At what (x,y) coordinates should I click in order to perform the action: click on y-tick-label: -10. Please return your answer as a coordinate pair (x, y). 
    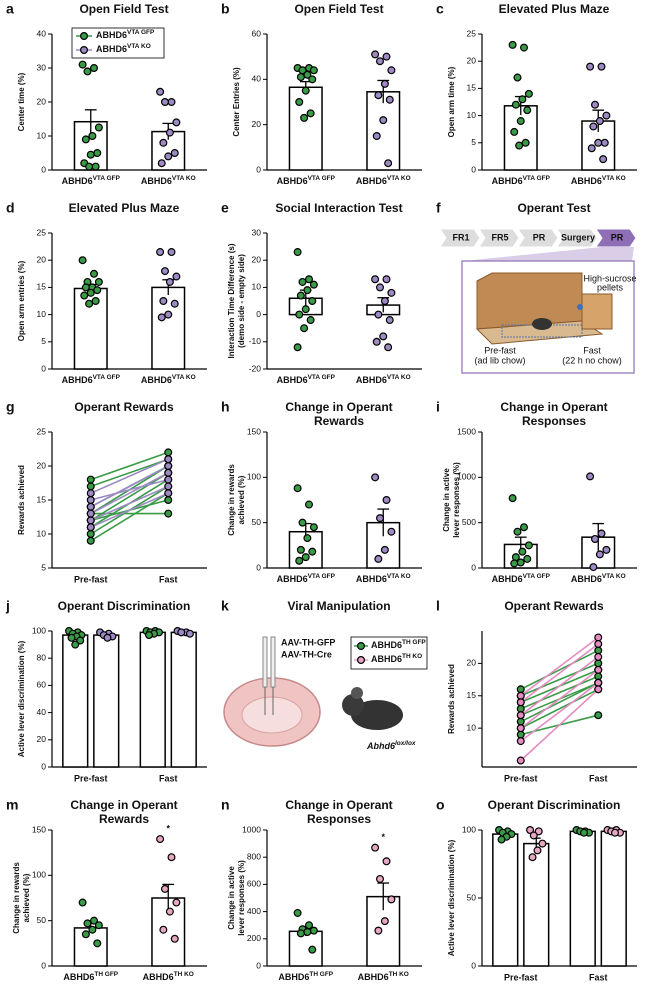
    Looking at the image, I should click on (255, 341).